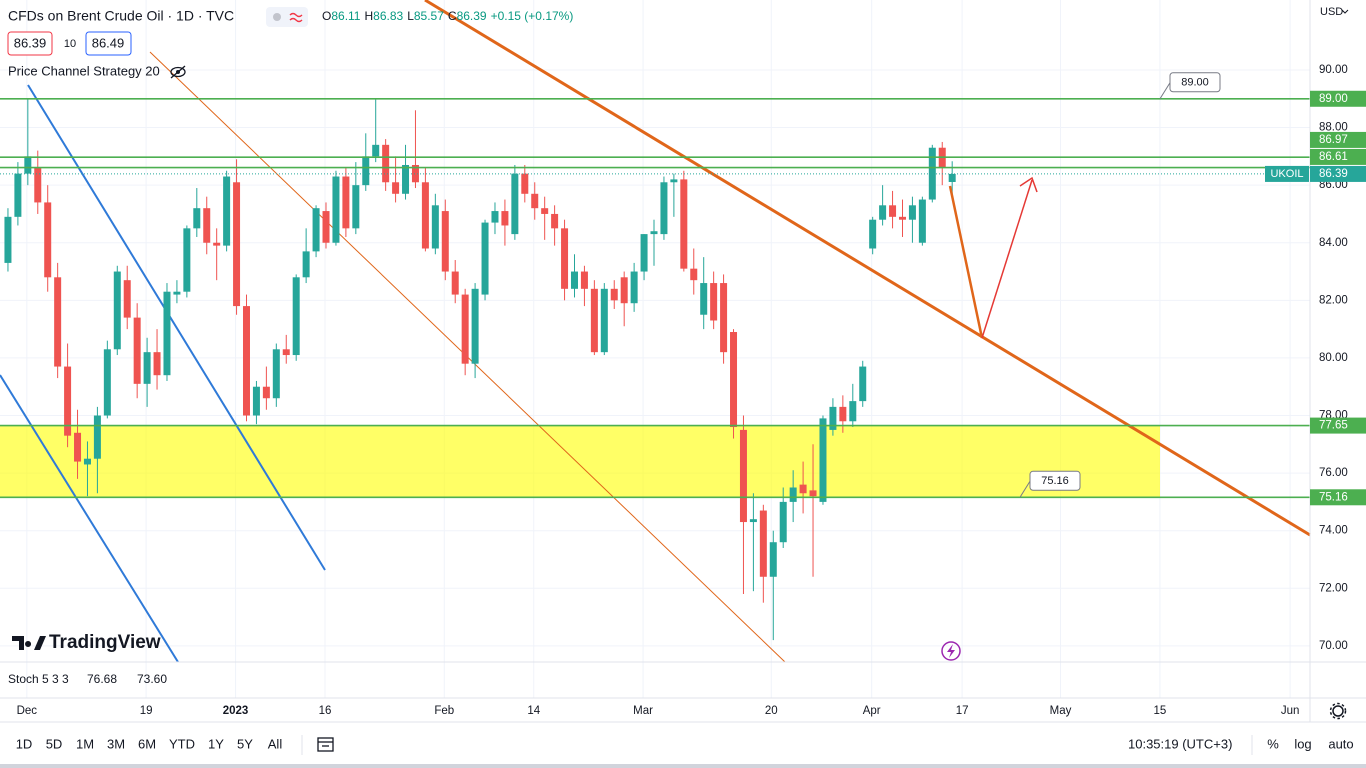  Describe the element at coordinates (1333, 588) in the screenshot. I see `y-tick-label: 72.00` at that location.